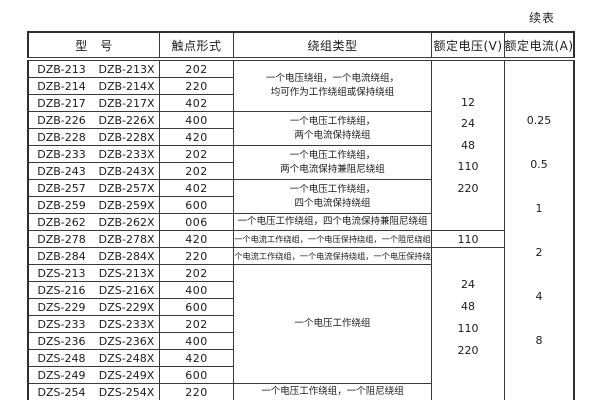 The image size is (600, 400). What do you see at coordinates (126, 256) in the screenshot?
I see `model-x-text: DZB-284X` at bounding box center [126, 256].